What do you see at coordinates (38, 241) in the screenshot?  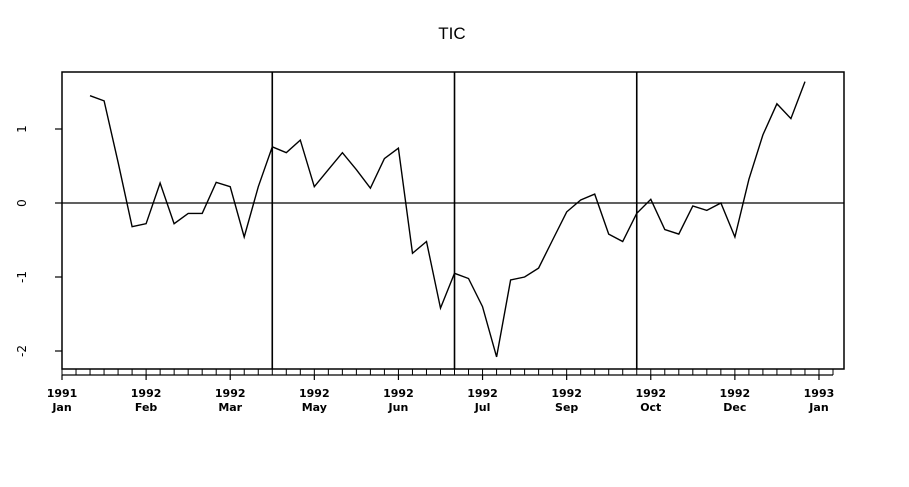 I see `y-axis: 1 0 -1 -2` at bounding box center [38, 241].